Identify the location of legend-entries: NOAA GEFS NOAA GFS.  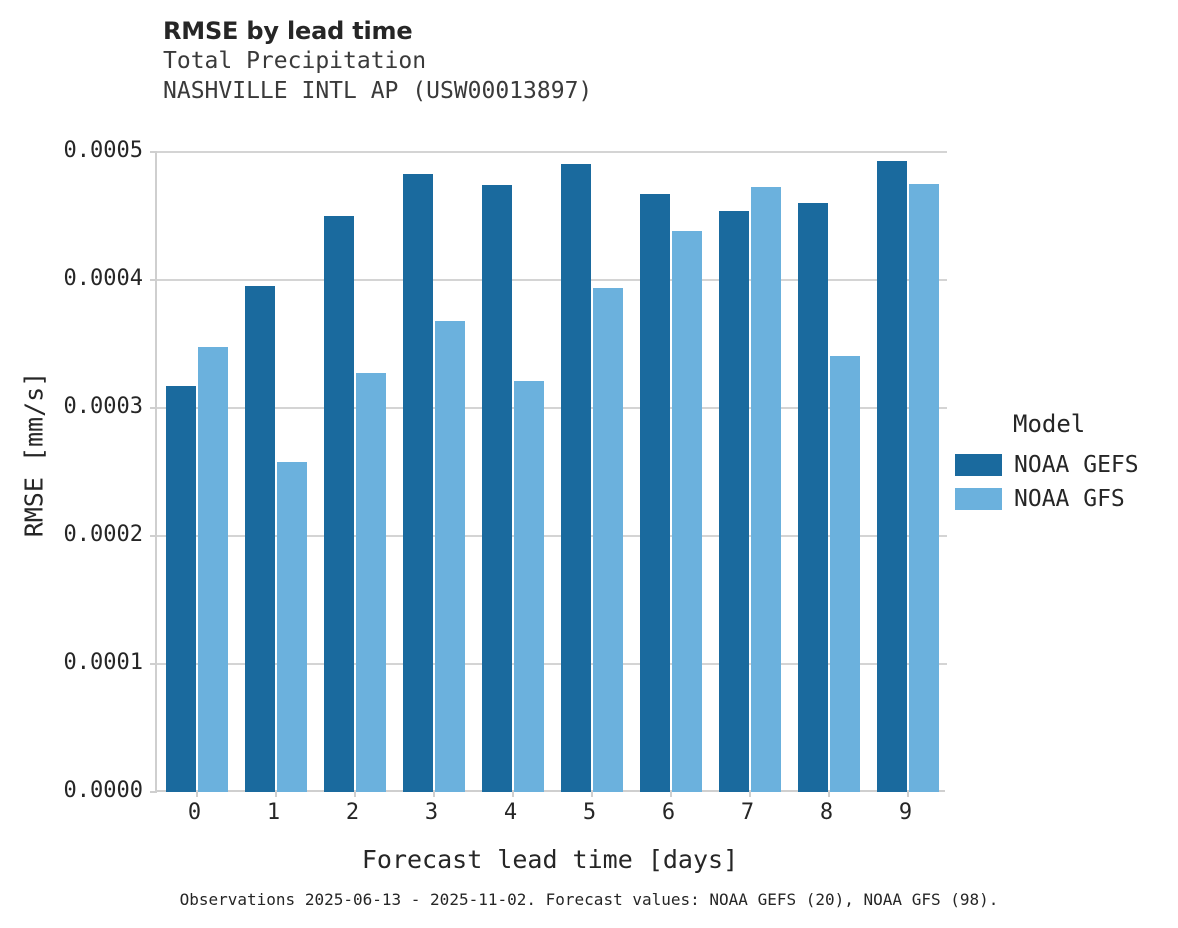
(1047, 482).